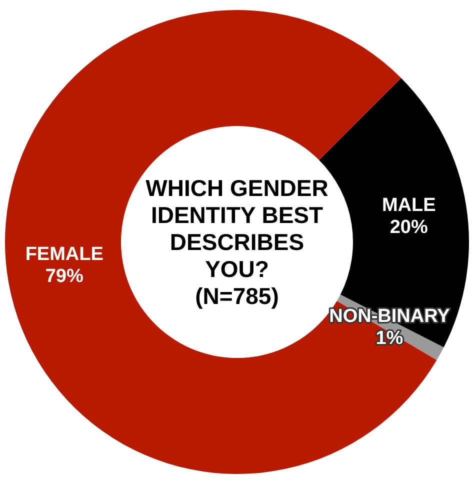  What do you see at coordinates (409, 205) in the screenshot?
I see `slice-label: MALE` at bounding box center [409, 205].